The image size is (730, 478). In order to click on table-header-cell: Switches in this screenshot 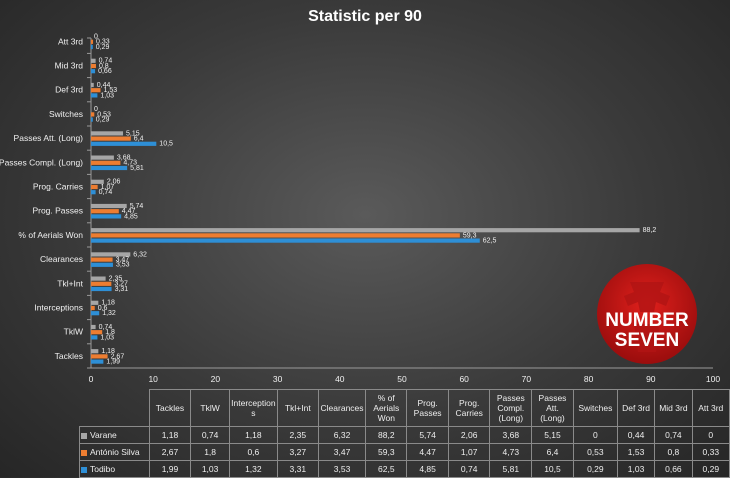, I will do `click(595, 408)`.